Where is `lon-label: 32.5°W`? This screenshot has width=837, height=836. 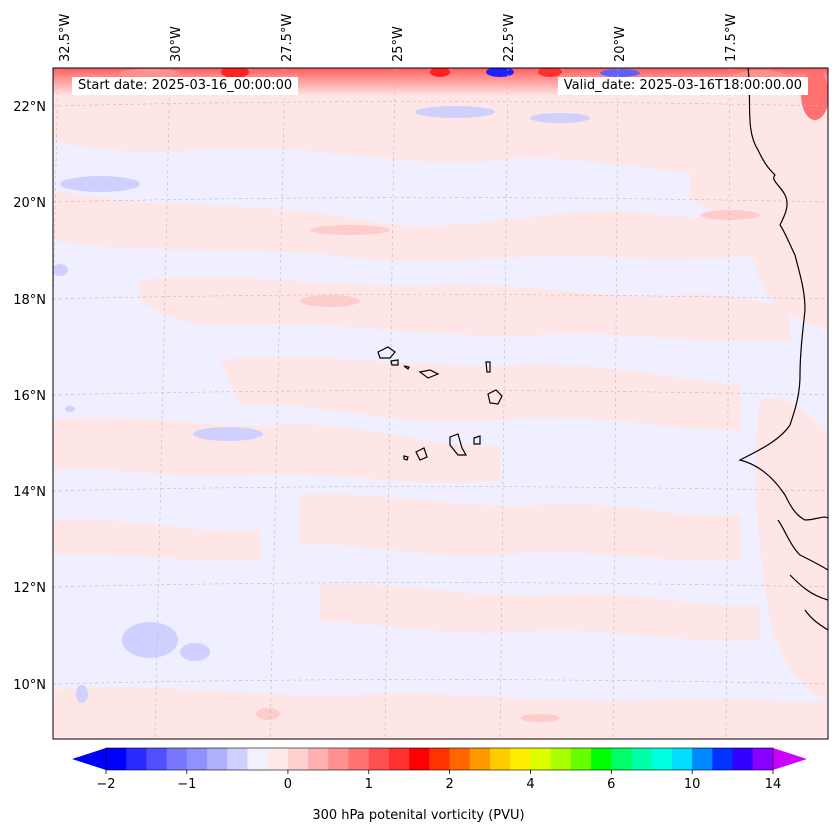
lon-label: 32.5°W is located at coordinates (65, 38).